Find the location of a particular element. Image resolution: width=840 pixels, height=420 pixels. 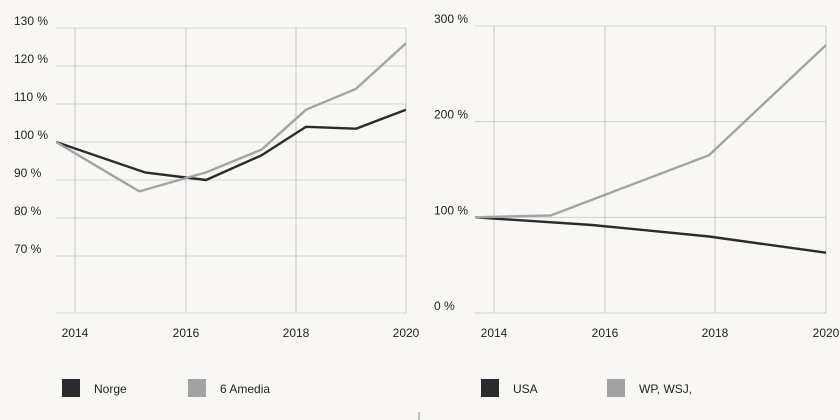

y-tick-label: 200 % is located at coordinates (451, 115).